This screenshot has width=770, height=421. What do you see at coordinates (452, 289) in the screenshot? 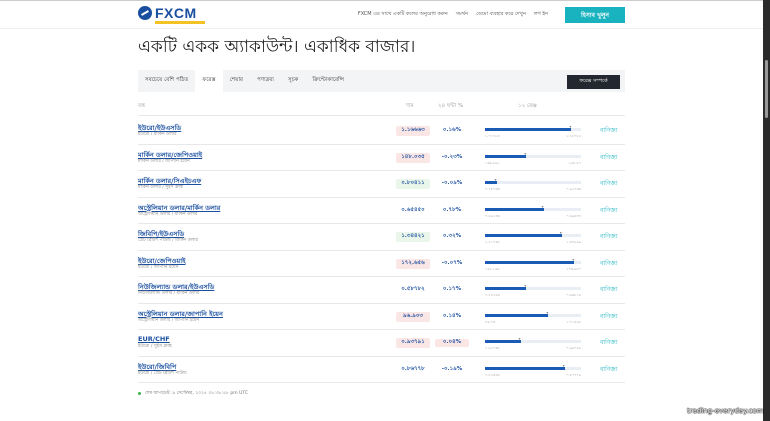
I see `change: ০.১৭%` at bounding box center [452, 289].